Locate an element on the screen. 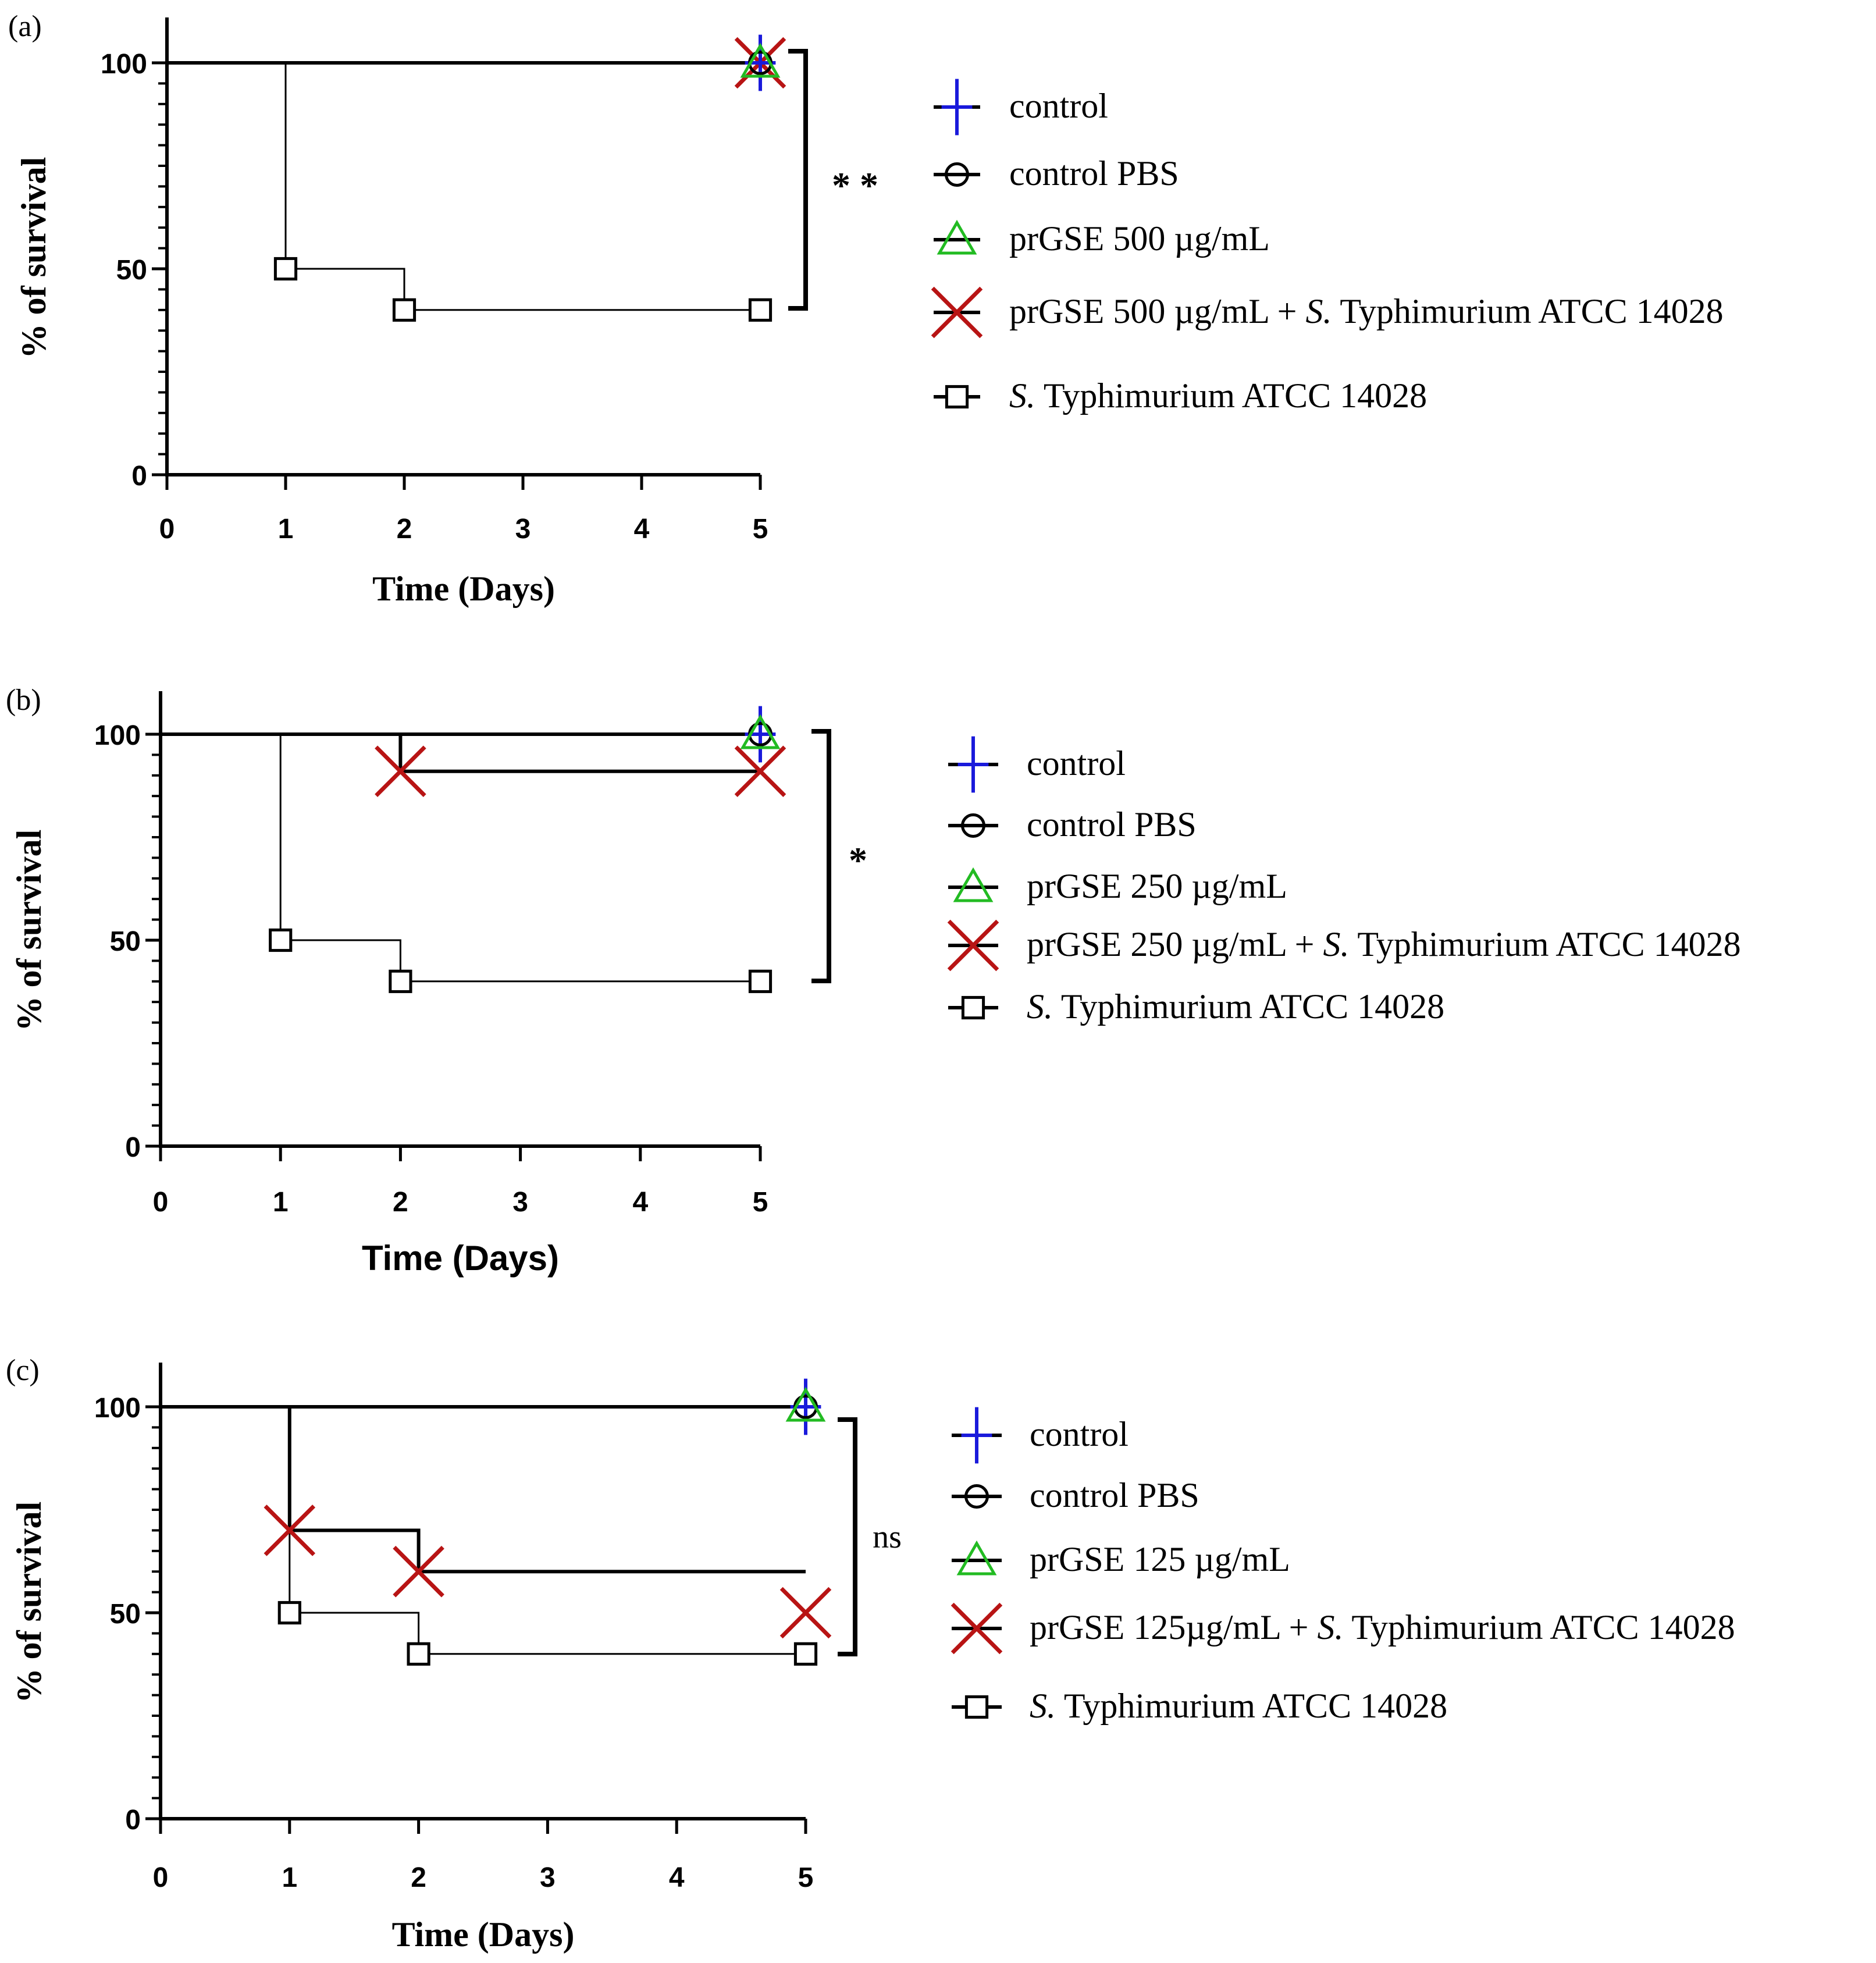 The image size is (1876, 1963). axes: 0 50 100 0 1 2 3 4 5 is located at coordinates (453, 1628).